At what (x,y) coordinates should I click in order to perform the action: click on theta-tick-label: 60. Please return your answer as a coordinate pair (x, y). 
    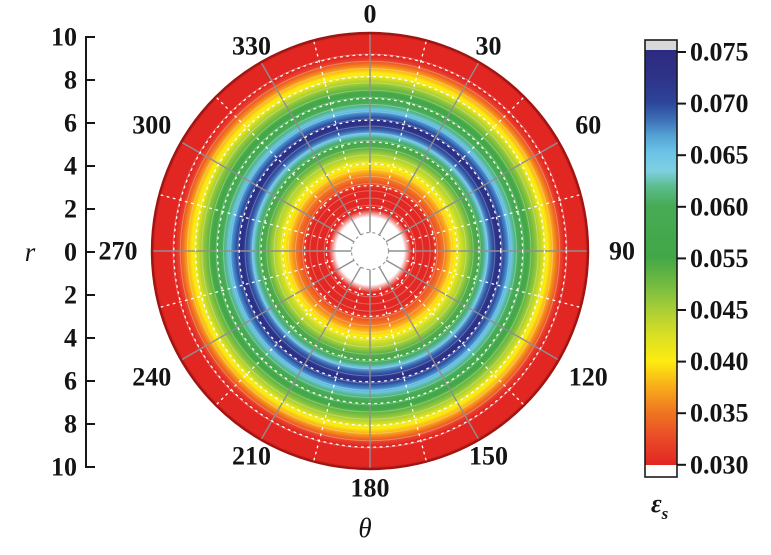
    Looking at the image, I should click on (588, 125).